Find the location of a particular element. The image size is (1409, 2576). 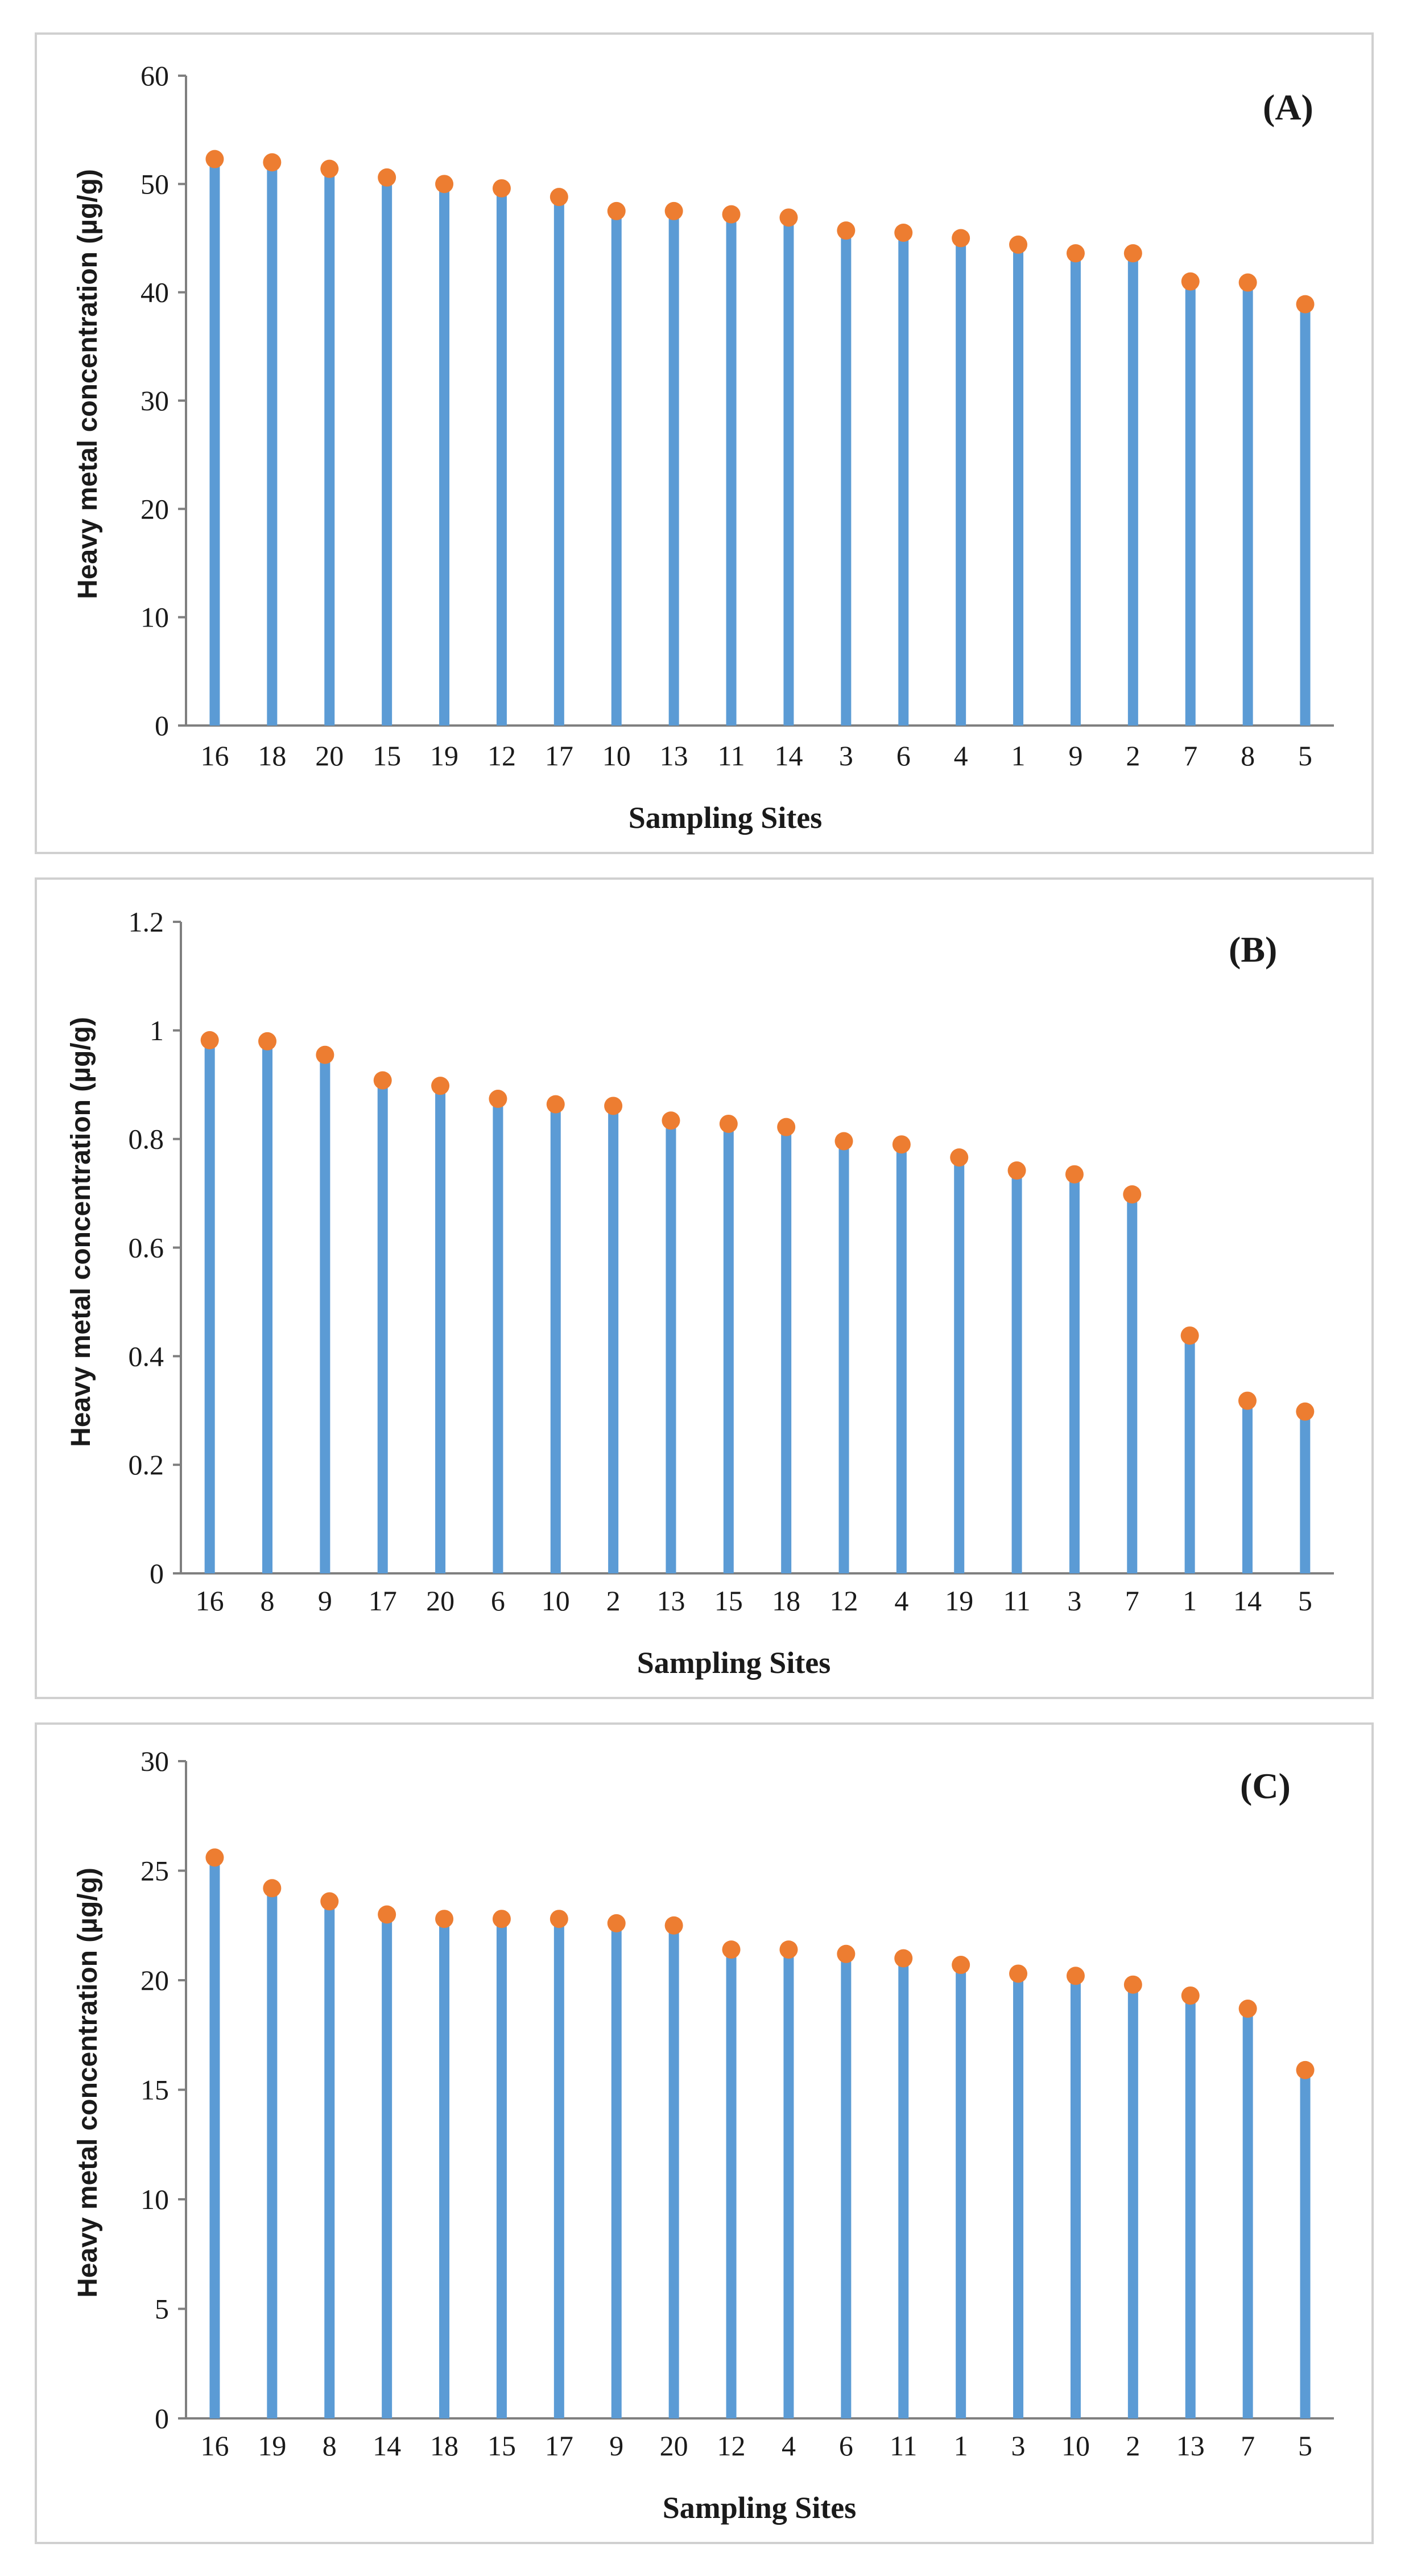

chart-a-x-tick-label: 7 is located at coordinates (1190, 756).